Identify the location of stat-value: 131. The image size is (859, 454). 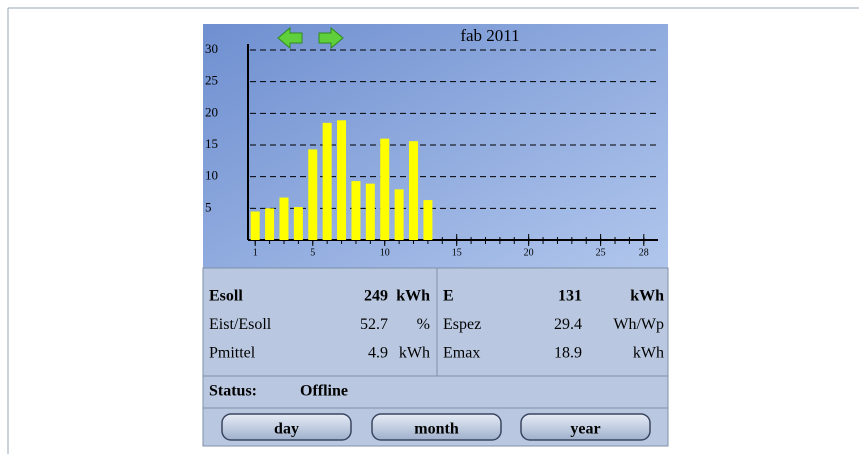
(570, 296).